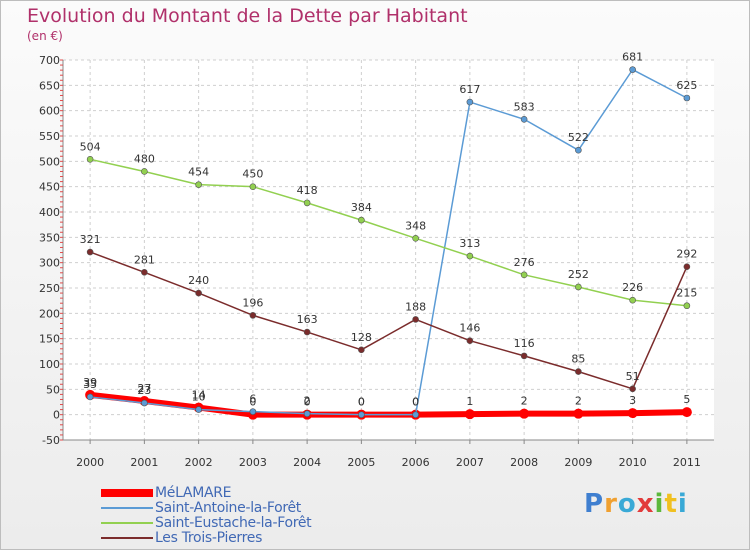 This screenshot has height=550, width=750. What do you see at coordinates (253, 462) in the screenshot?
I see `x-tick-label: 2003` at bounding box center [253, 462].